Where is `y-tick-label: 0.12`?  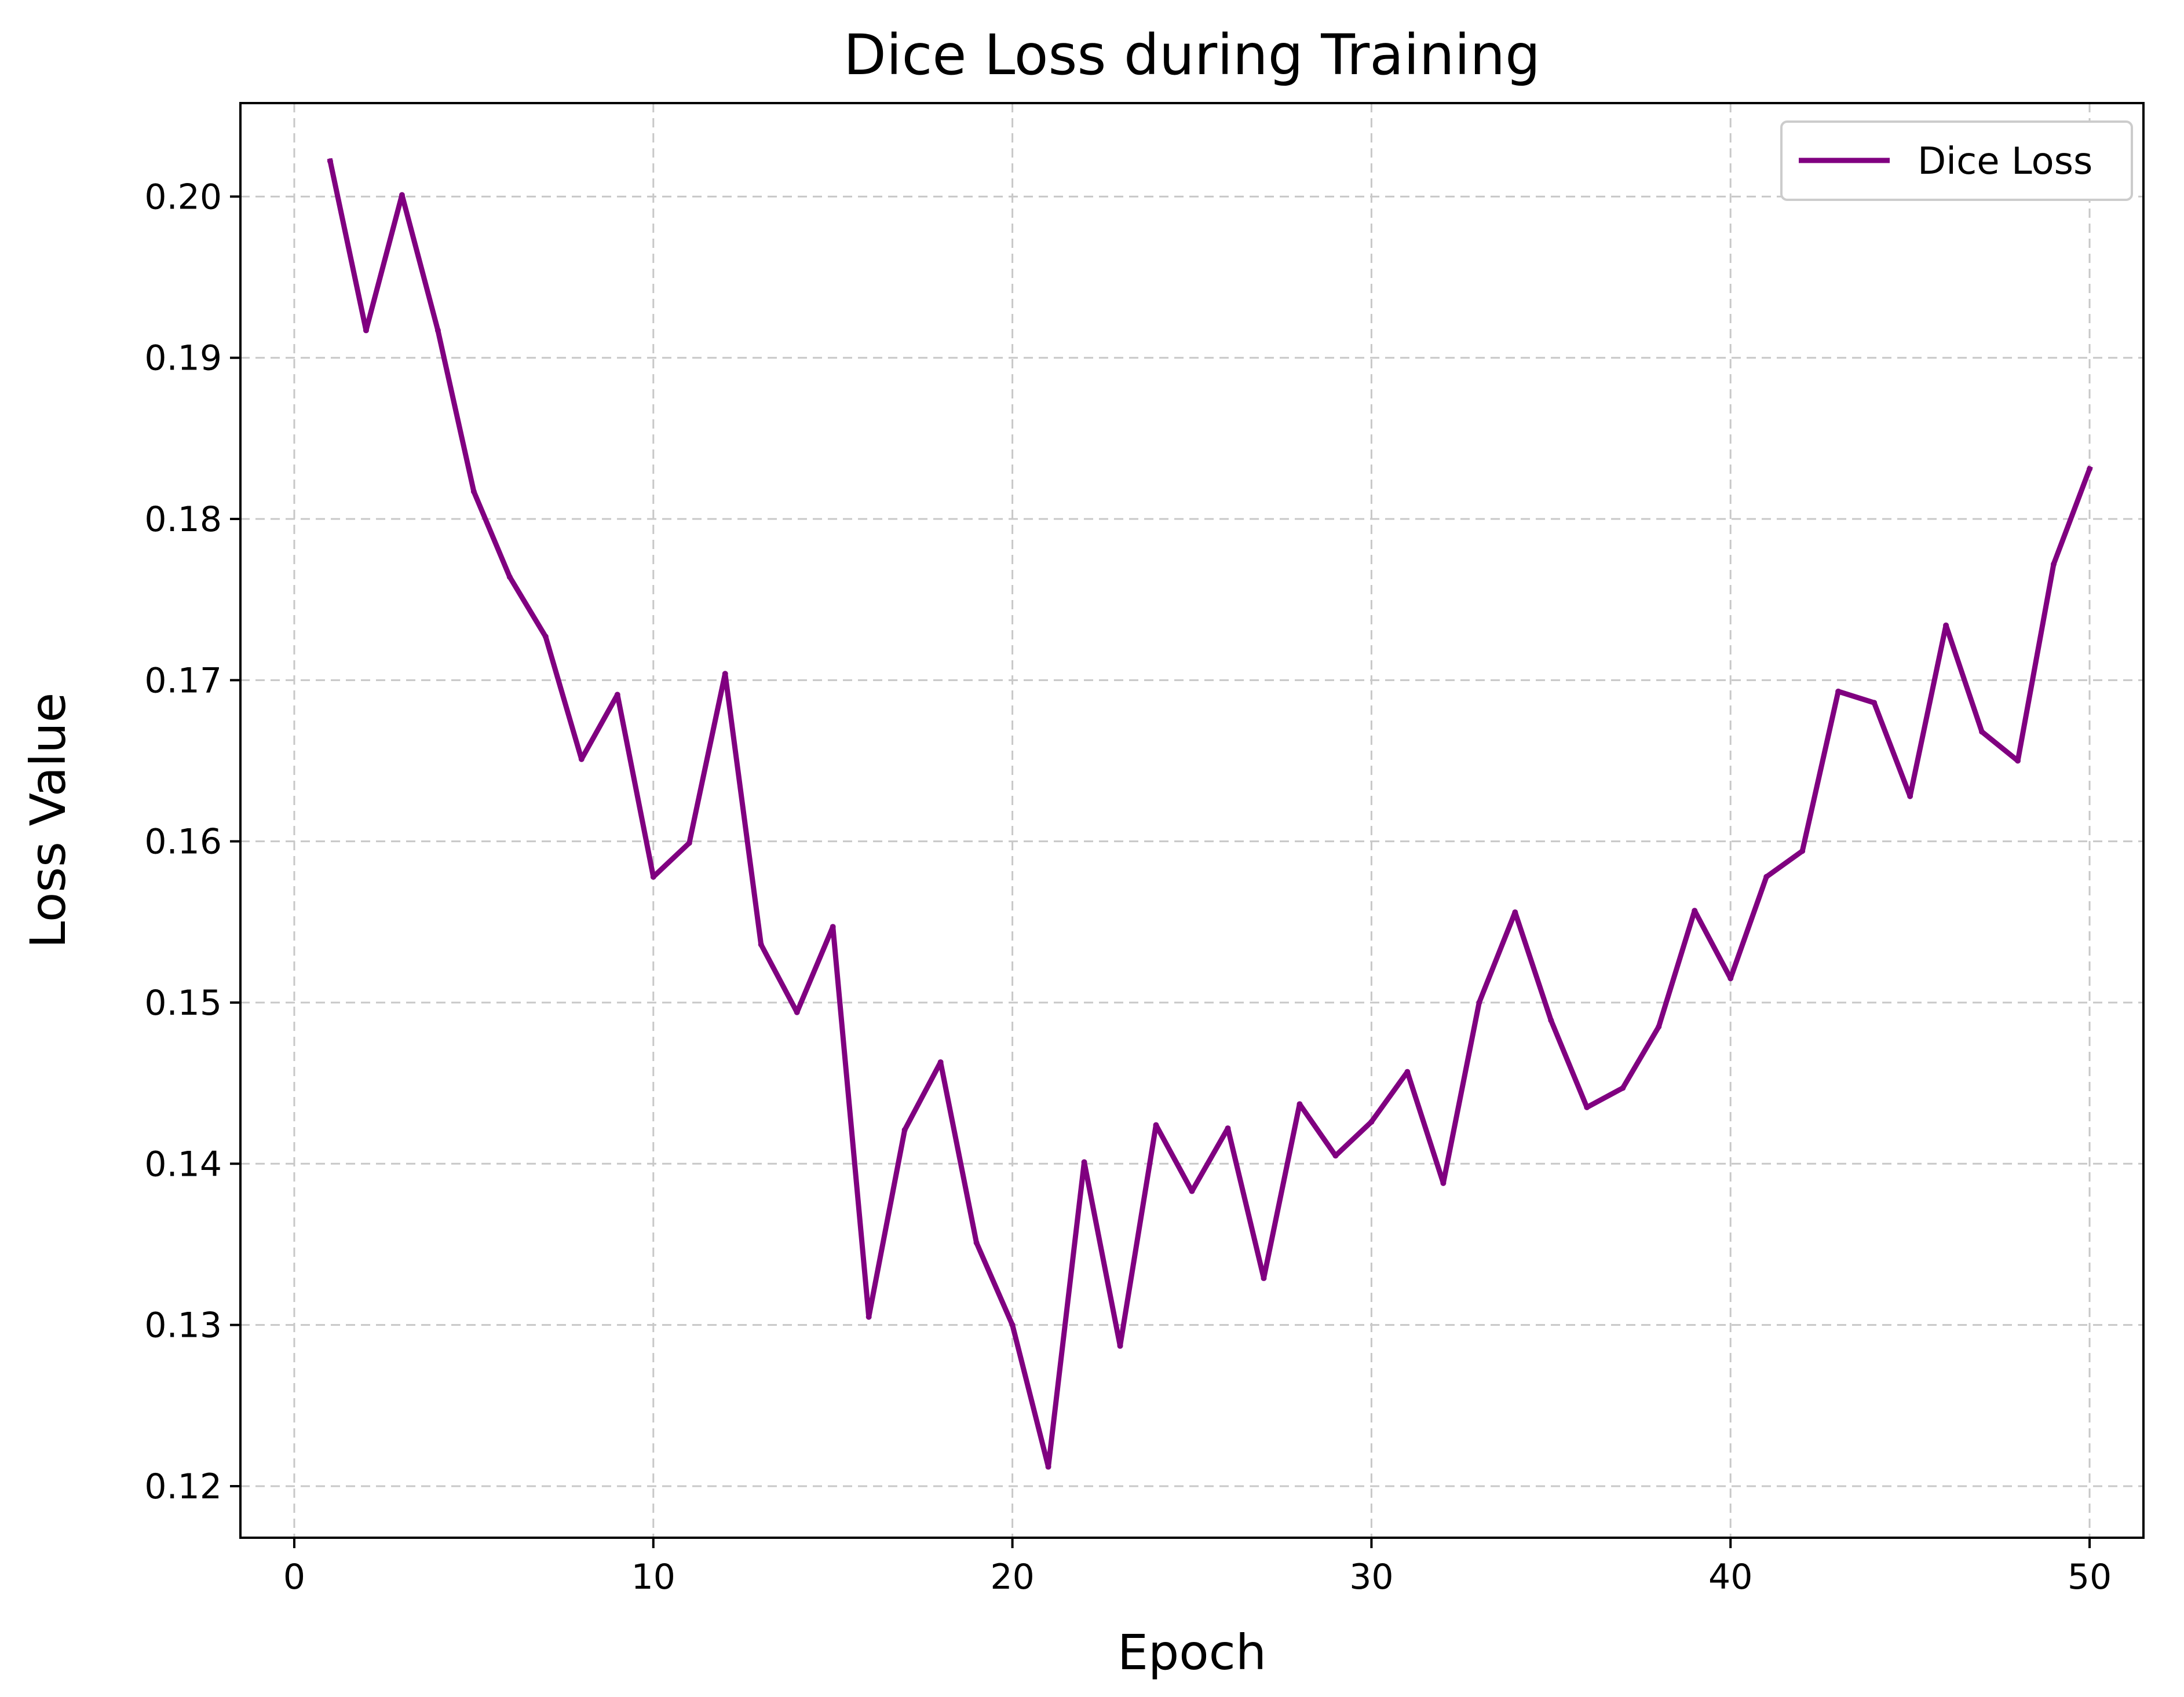
y-tick-label: 0.12 is located at coordinates (183, 1487).